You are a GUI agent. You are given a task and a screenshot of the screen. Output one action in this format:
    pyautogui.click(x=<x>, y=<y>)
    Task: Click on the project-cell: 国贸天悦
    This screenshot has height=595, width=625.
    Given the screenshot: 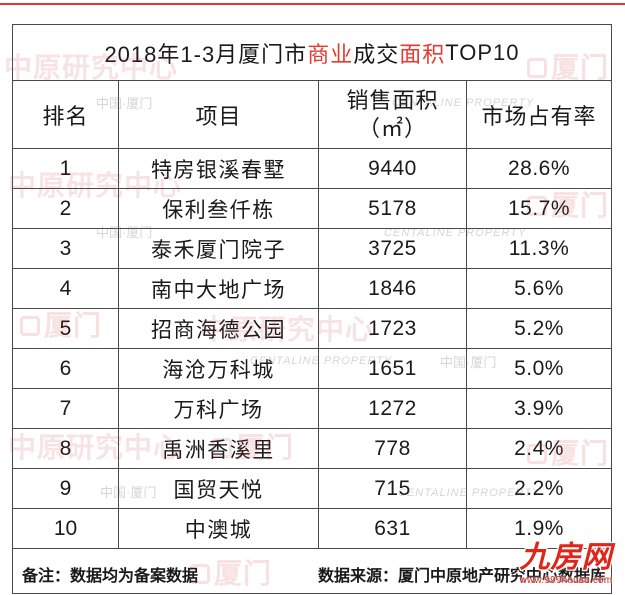 What is the action you would take?
    pyautogui.click(x=218, y=488)
    